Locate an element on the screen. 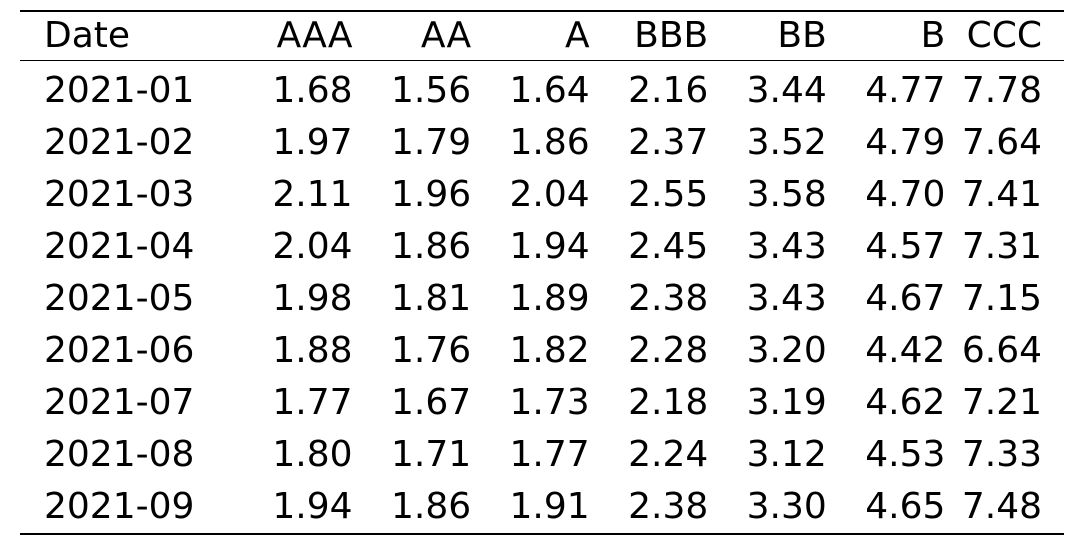 The height and width of the screenshot is (542, 1078). cell-bb: 3.52 is located at coordinates (786, 142).